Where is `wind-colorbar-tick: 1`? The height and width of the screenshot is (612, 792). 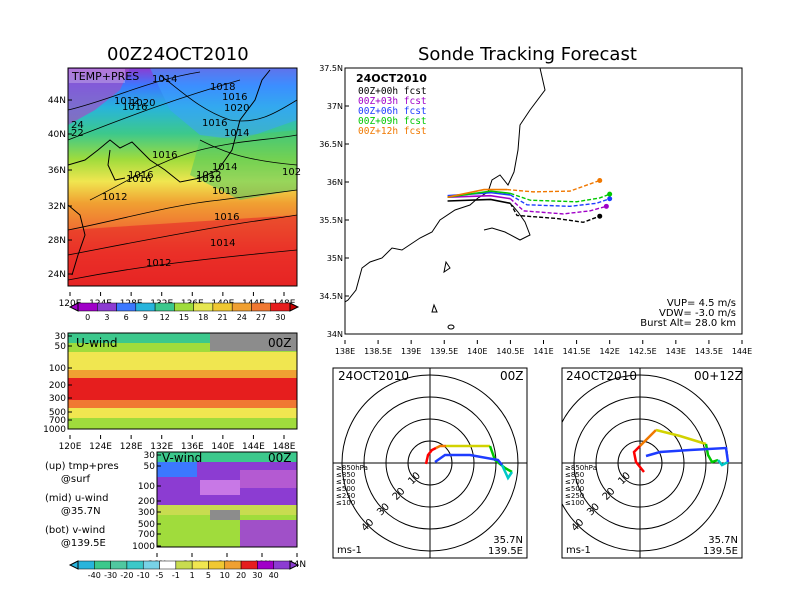 wind-colorbar-tick: 1 is located at coordinates (192, 575).